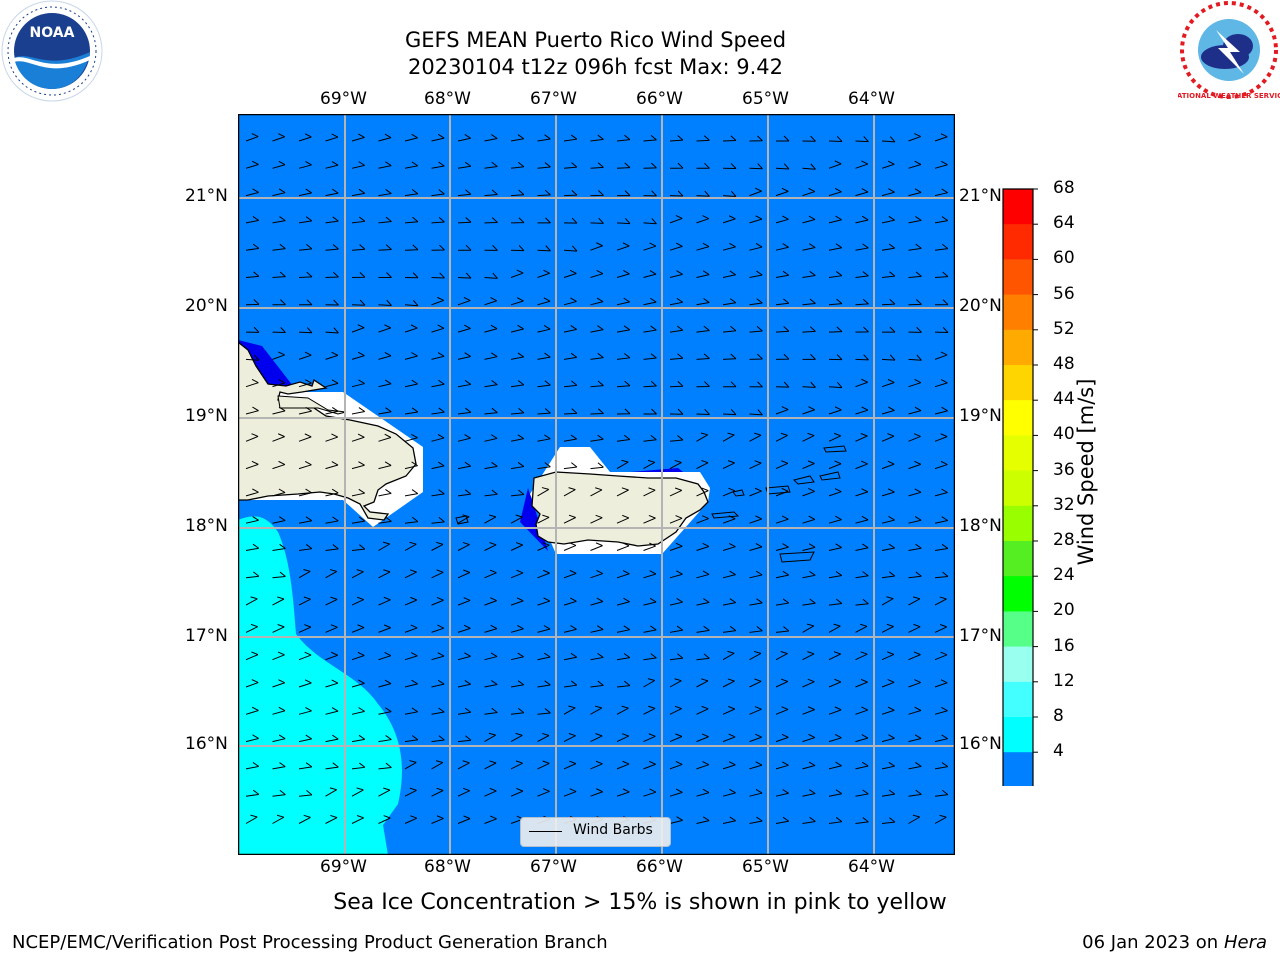  What do you see at coordinates (1064, 575) in the screenshot?
I see `colorbar-tick-label: 24` at bounding box center [1064, 575].